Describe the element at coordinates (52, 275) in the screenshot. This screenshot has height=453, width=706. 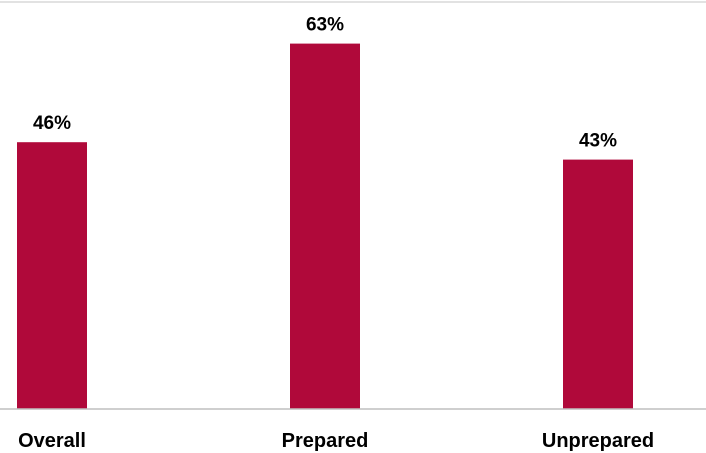
I see `bar-overall` at that location.